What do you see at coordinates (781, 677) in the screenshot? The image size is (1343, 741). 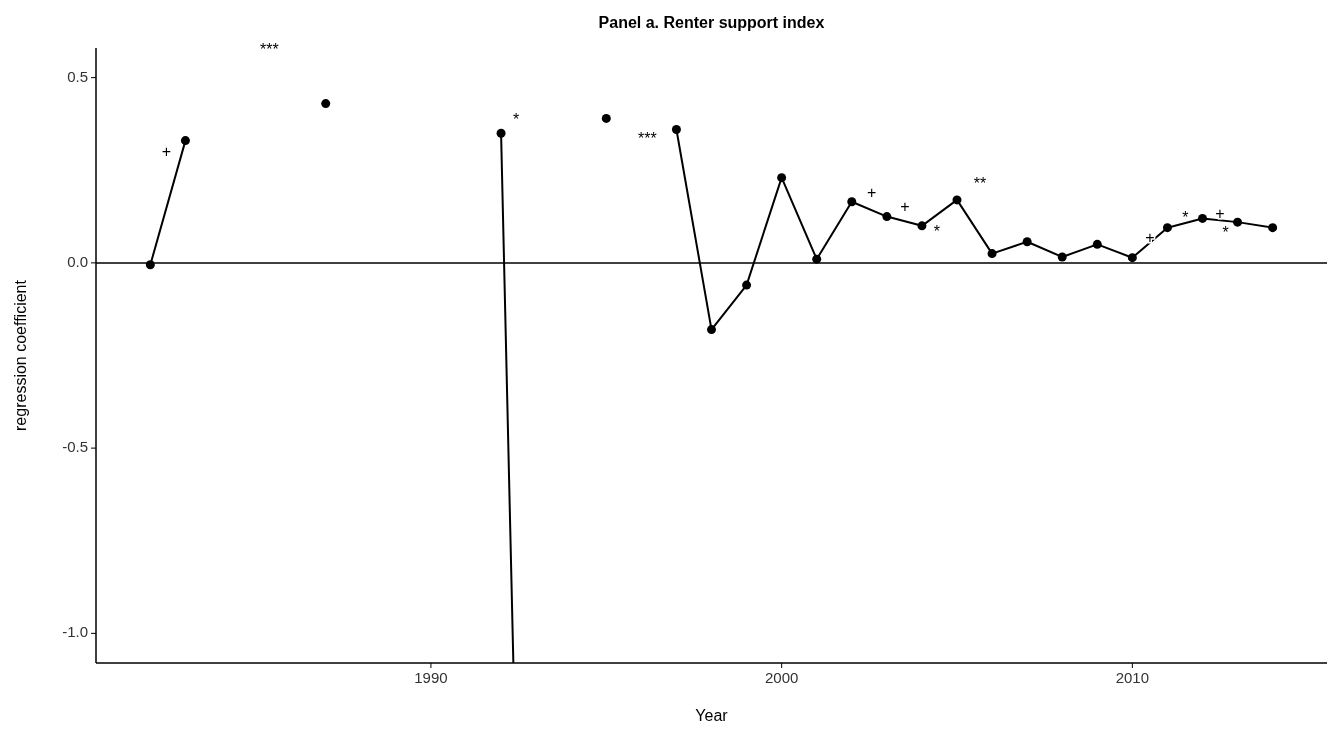 I see `x-tick-label: 2000` at bounding box center [781, 677].